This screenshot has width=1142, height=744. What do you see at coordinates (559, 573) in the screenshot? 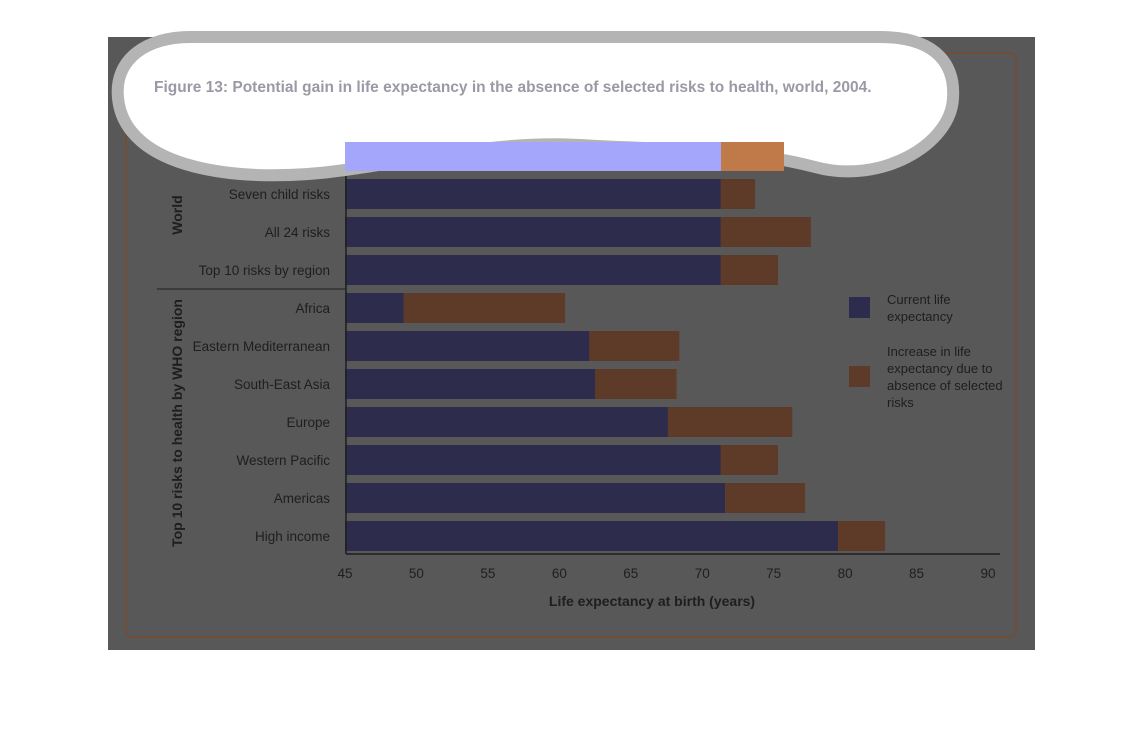
I see `x-tick-60: 60` at bounding box center [559, 573].